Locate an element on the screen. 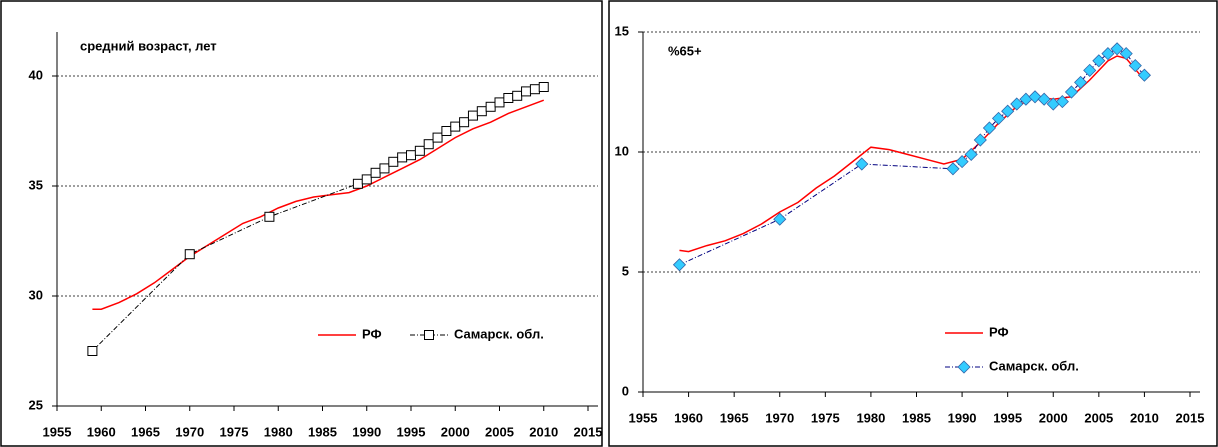 The height and width of the screenshot is (447, 1218). y-tick-label: 40 is located at coordinates (36, 74).